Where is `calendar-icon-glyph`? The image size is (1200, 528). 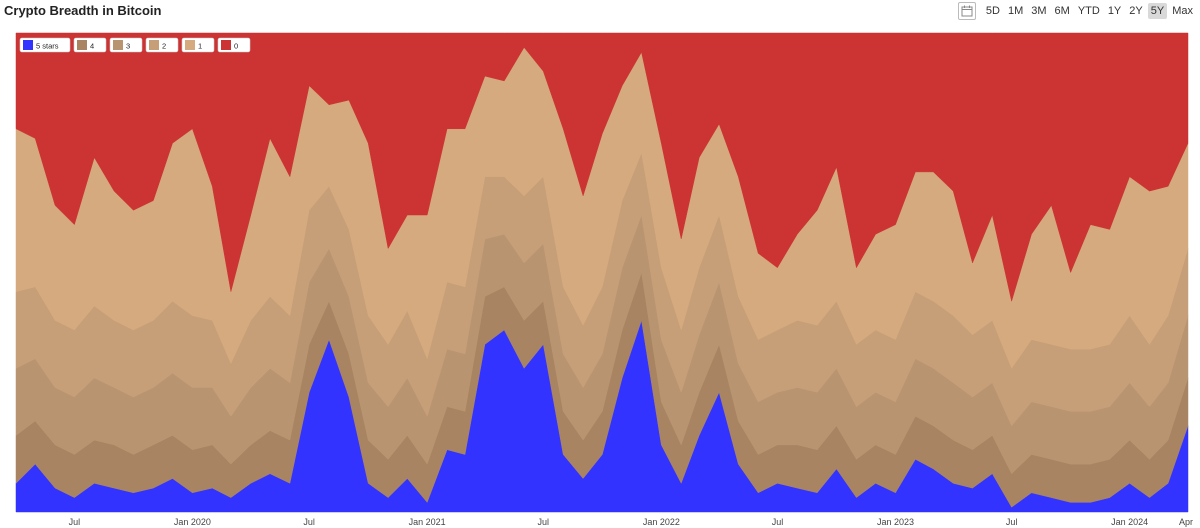 calendar-icon-glyph is located at coordinates (967, 11).